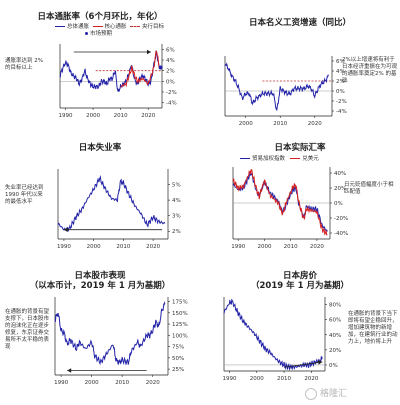  I want to click on annotation-arrow, so click(303, 364).